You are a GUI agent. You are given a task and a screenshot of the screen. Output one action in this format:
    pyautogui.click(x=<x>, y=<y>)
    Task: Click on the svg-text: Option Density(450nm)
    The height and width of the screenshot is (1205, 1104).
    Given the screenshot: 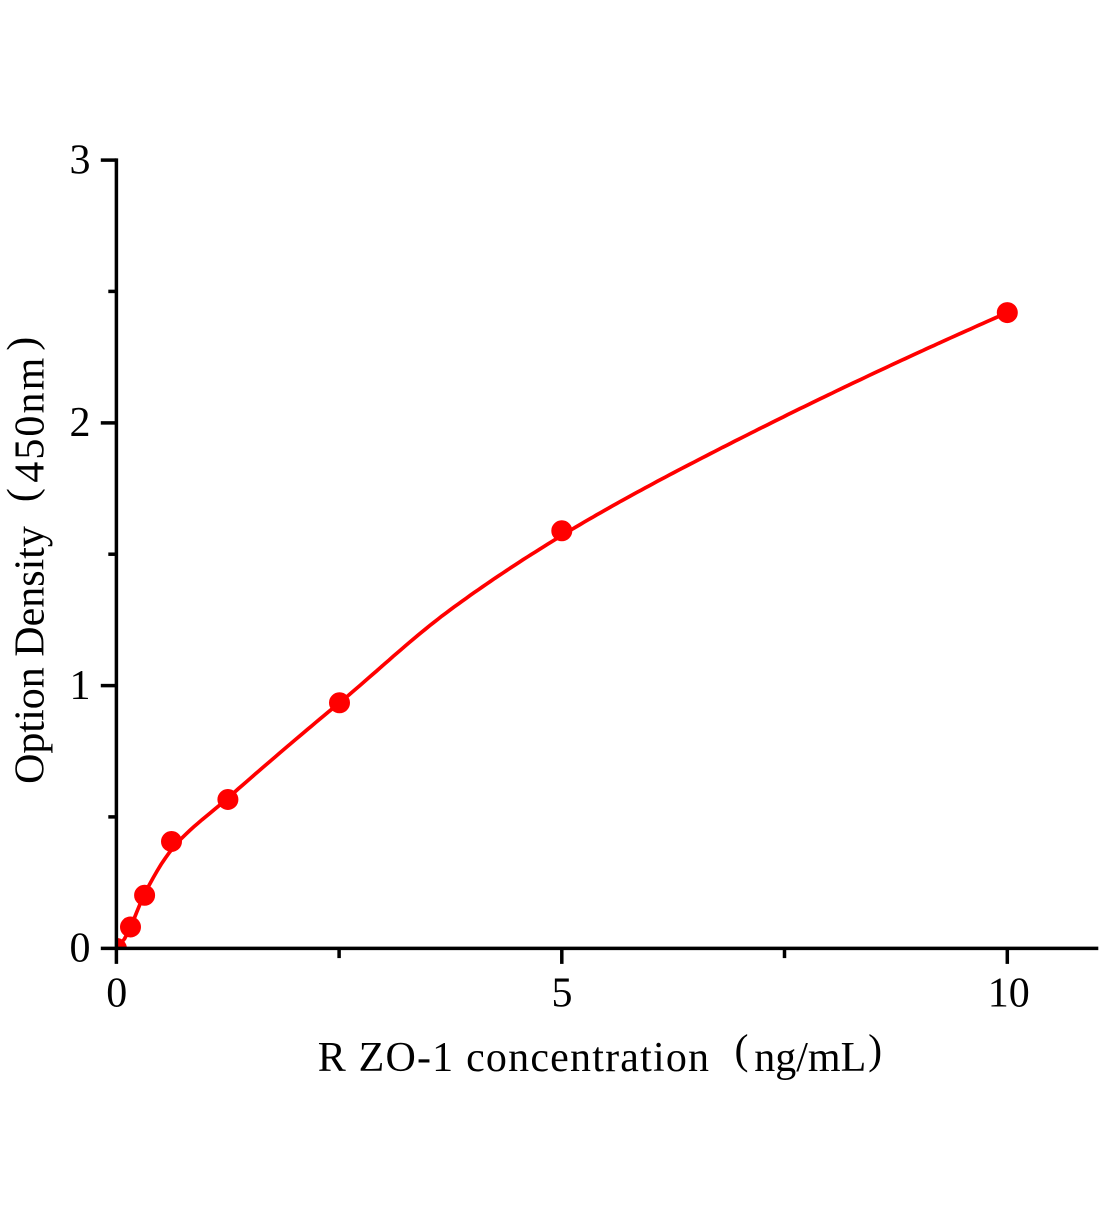 What is the action you would take?
    pyautogui.click(x=27, y=560)
    